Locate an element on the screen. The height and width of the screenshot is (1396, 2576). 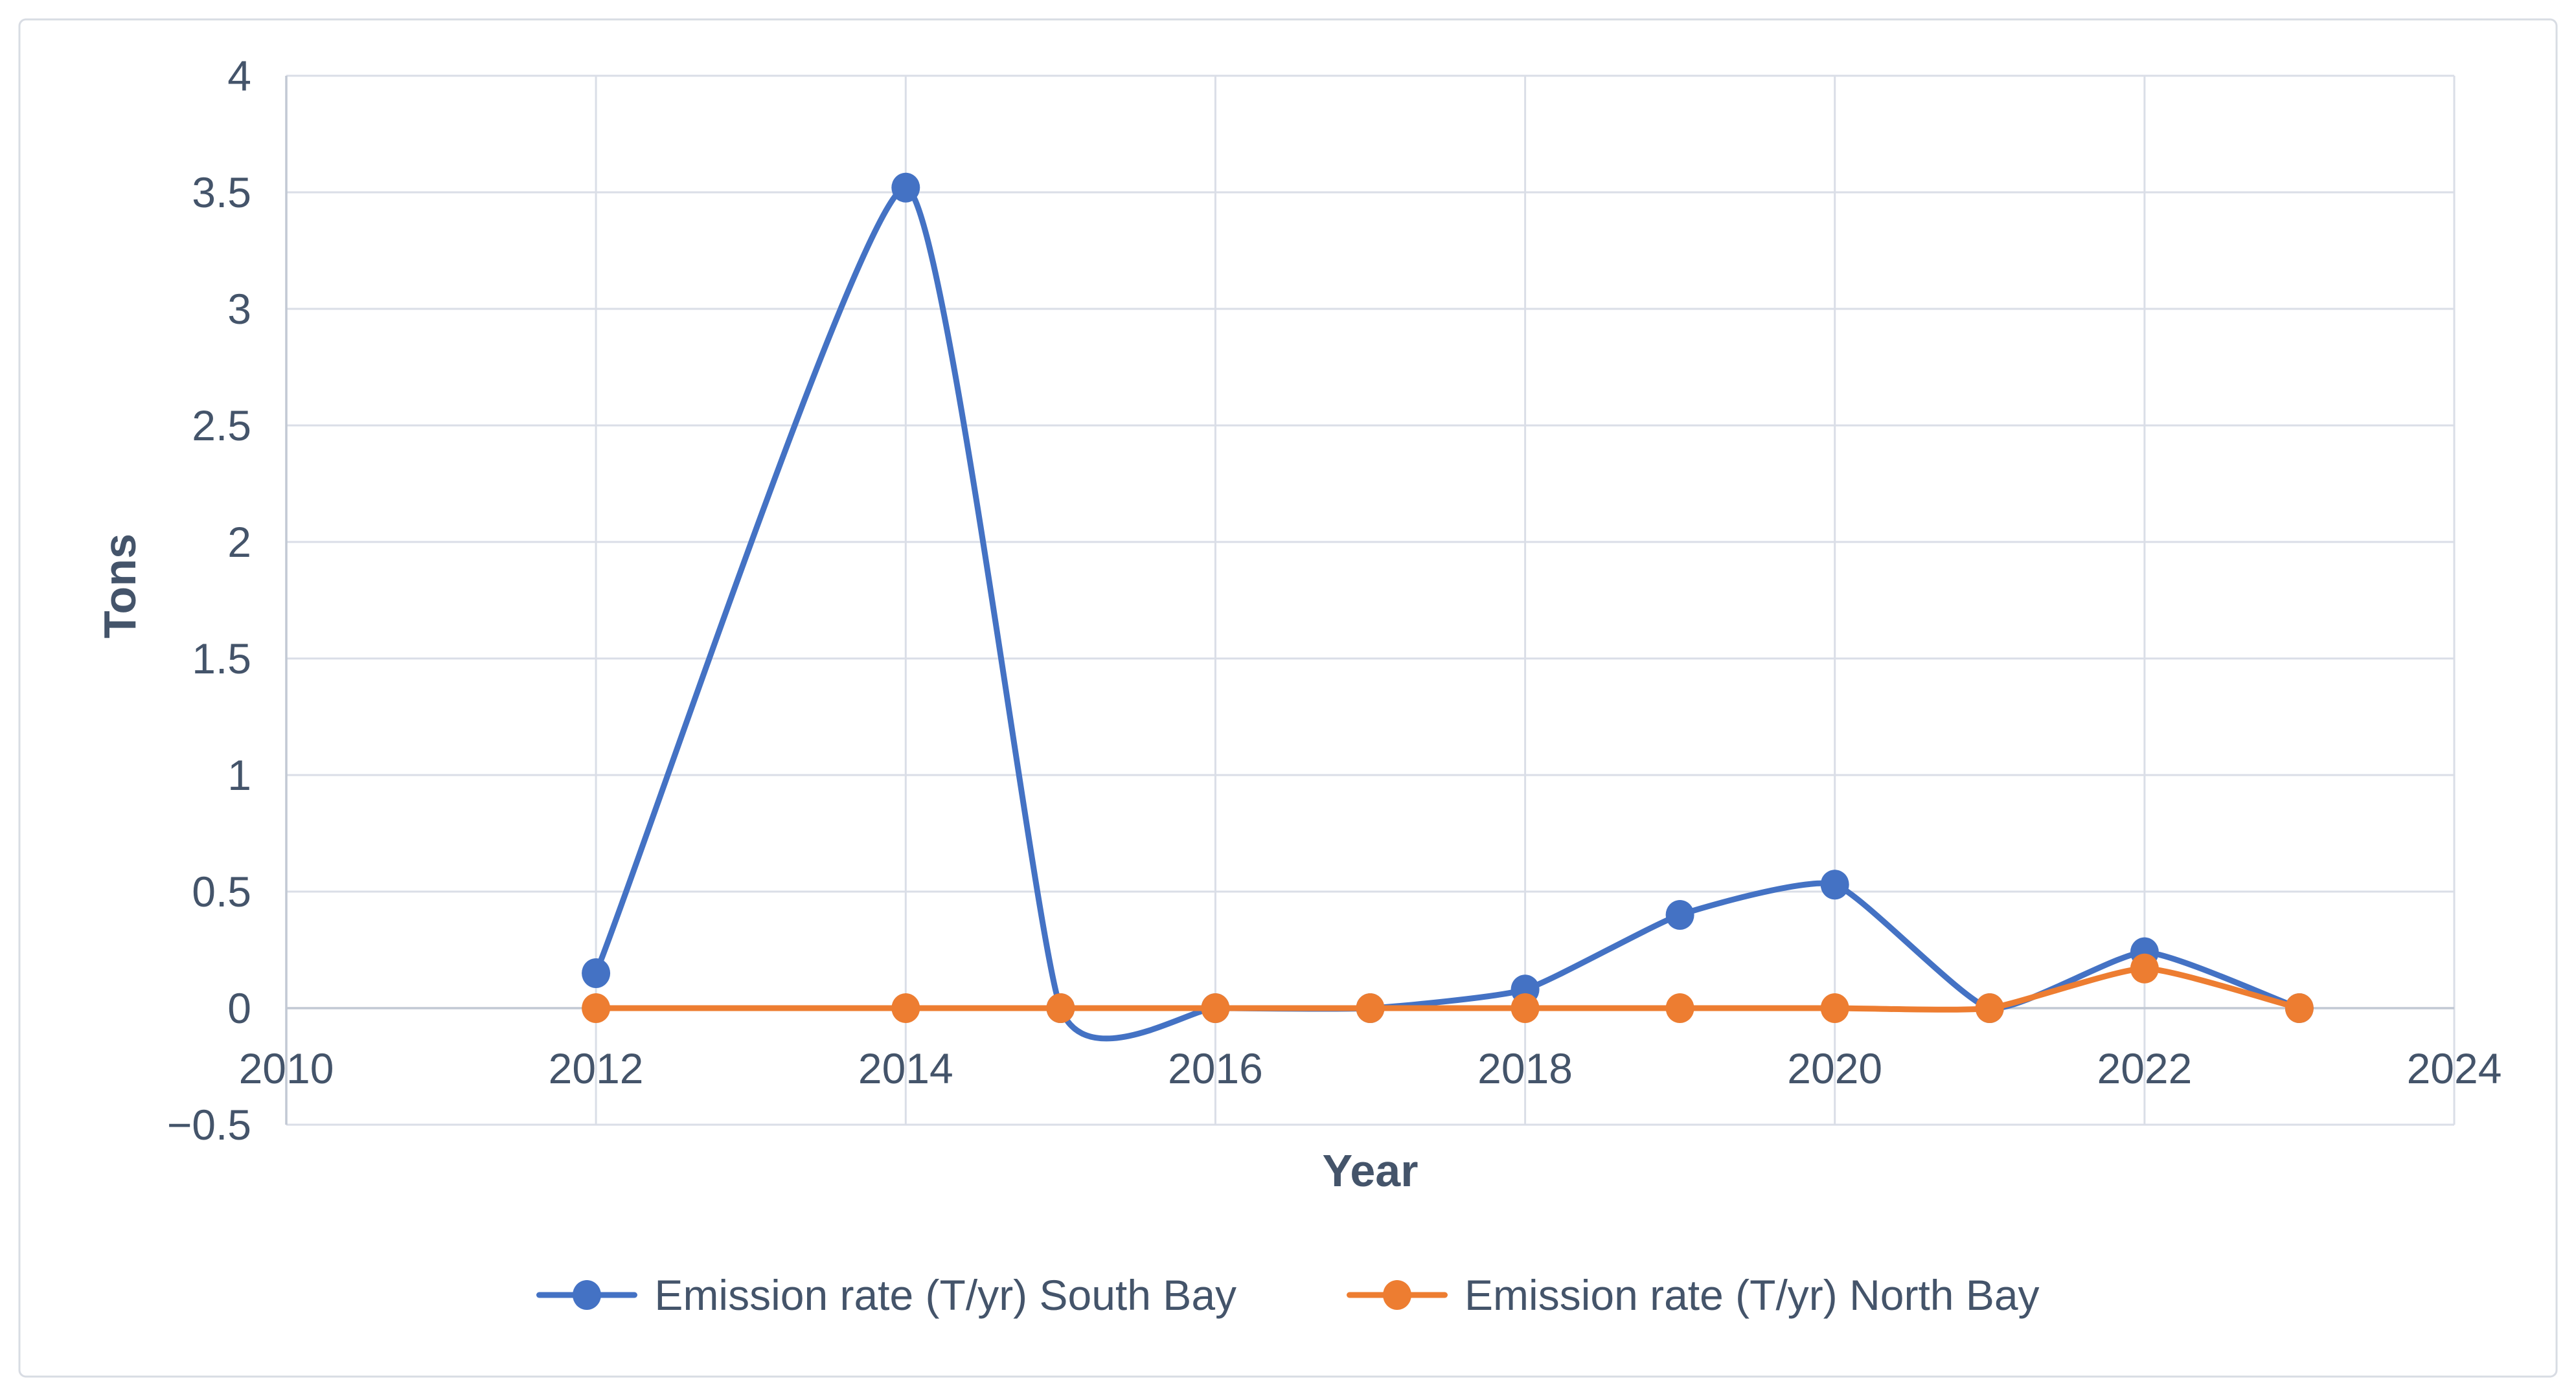
y-axis-title: Tons is located at coordinates (120, 586).